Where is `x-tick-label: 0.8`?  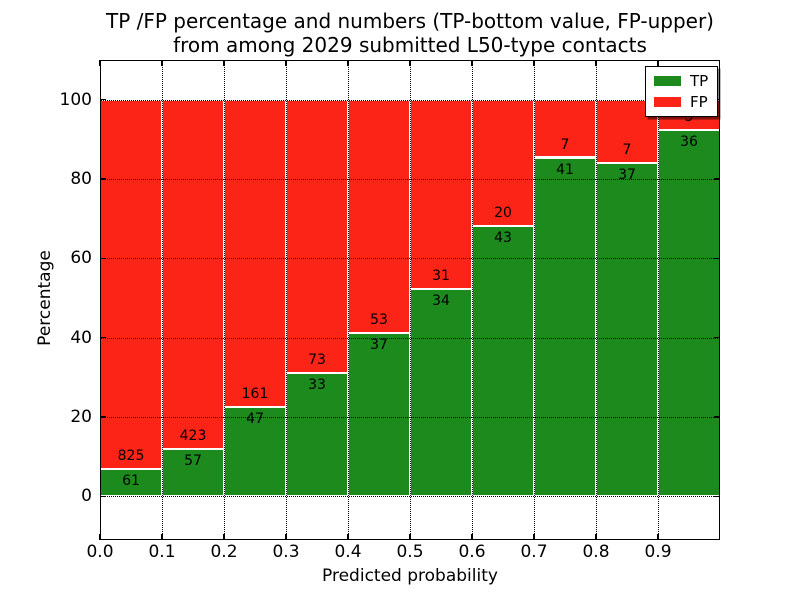 x-tick-label: 0.8 is located at coordinates (596, 552).